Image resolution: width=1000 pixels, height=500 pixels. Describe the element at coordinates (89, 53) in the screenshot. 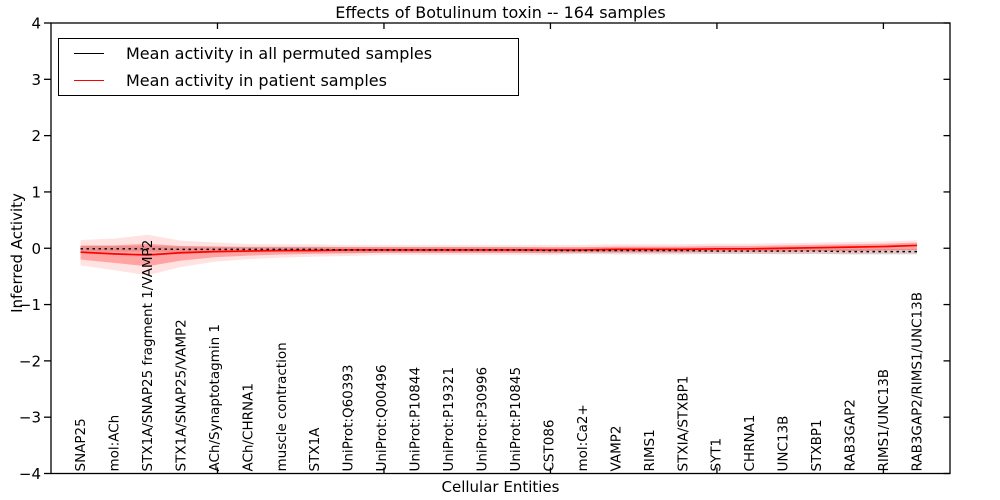

I see `legend-line-black-icon` at that location.